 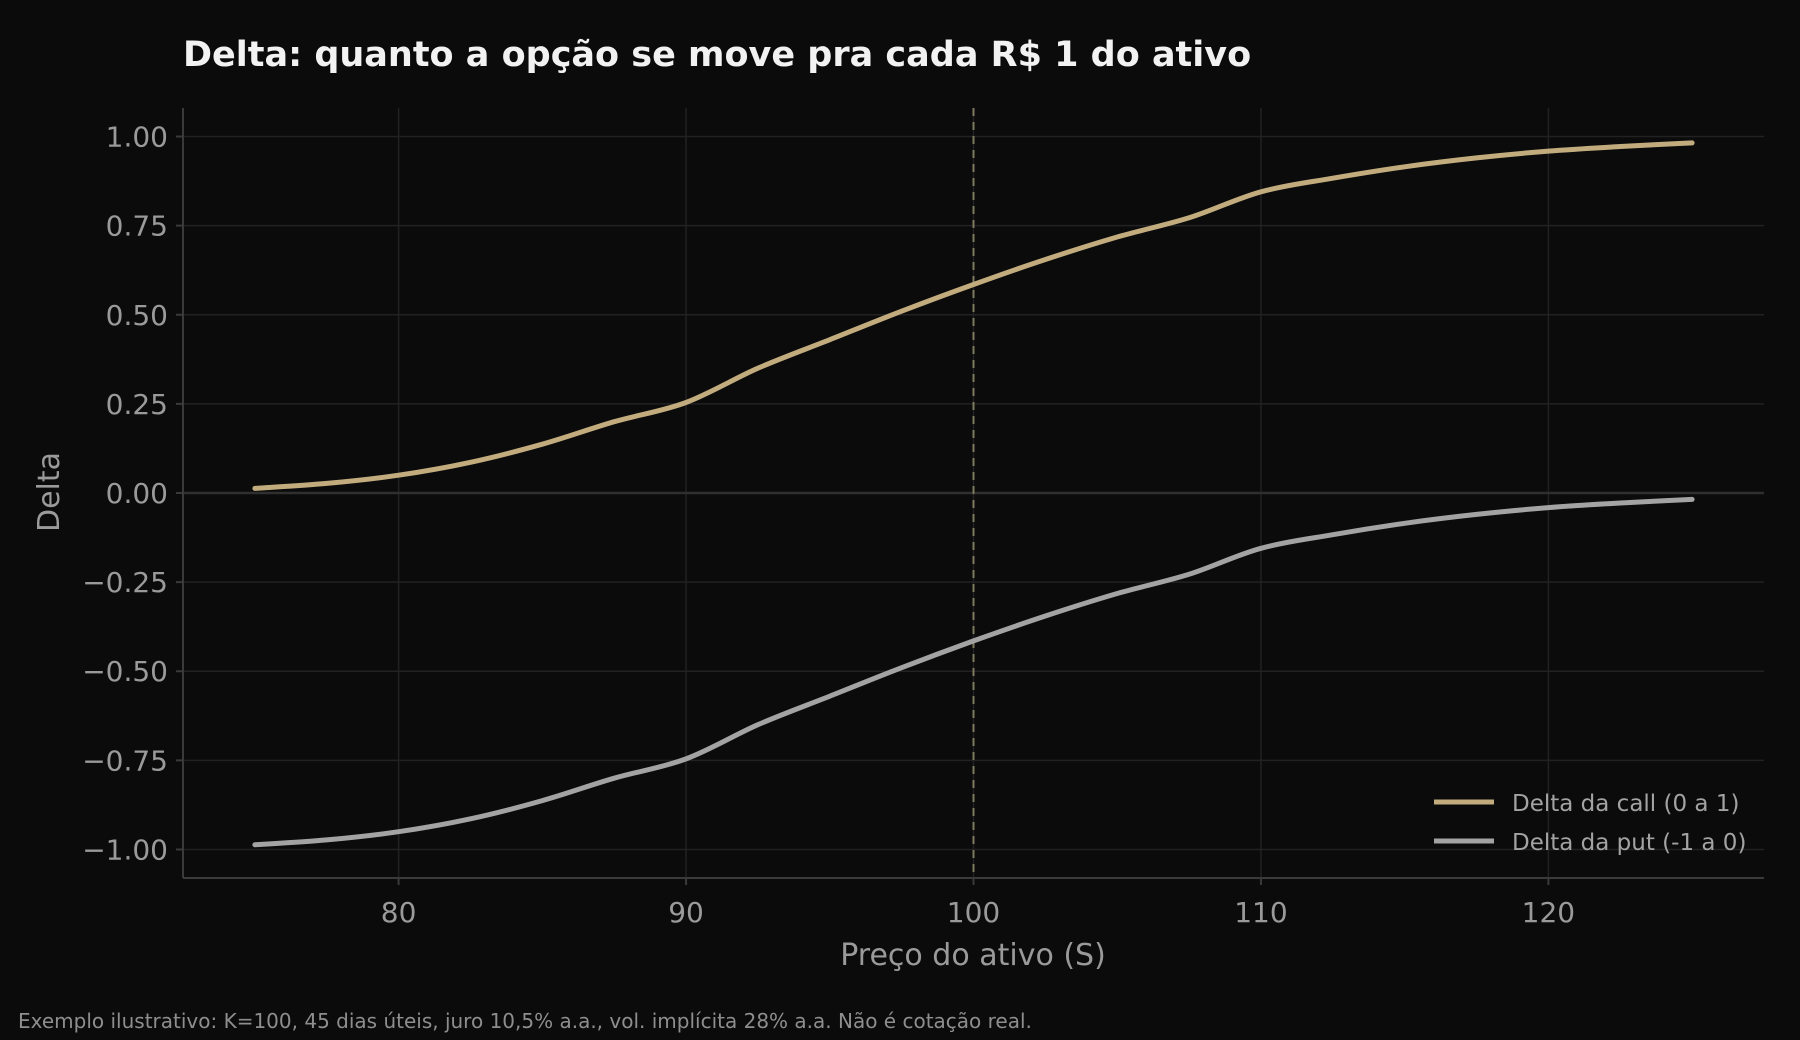 I want to click on y-tick-label-5: −0.25, so click(x=125, y=582).